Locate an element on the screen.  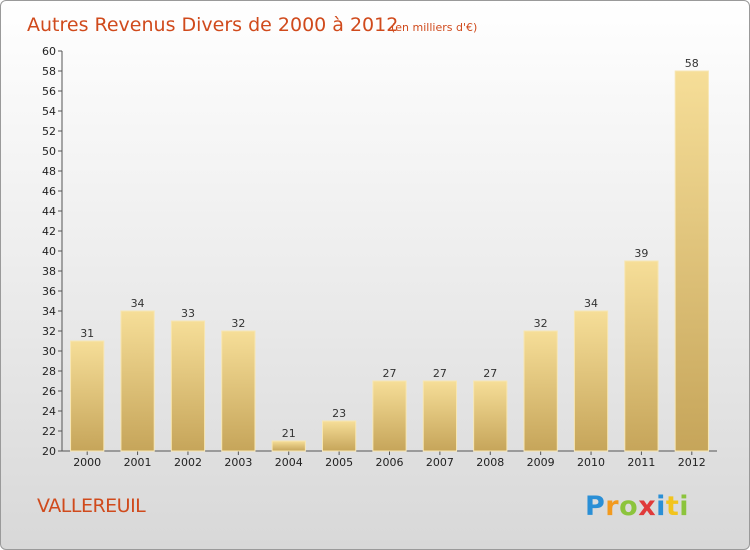
bar-value-label: 31 is located at coordinates (87, 333).